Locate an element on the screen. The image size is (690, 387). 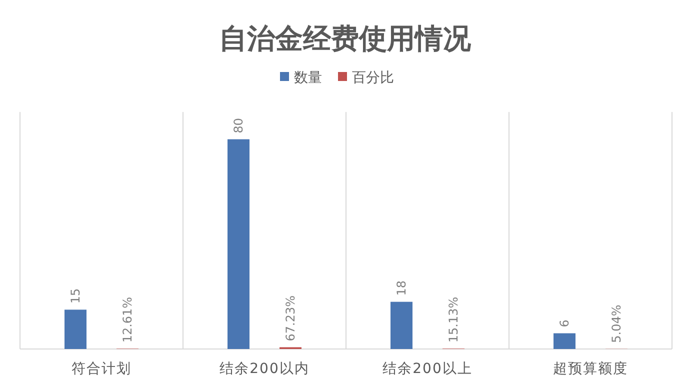
data-label: 67.23% is located at coordinates (291, 318).